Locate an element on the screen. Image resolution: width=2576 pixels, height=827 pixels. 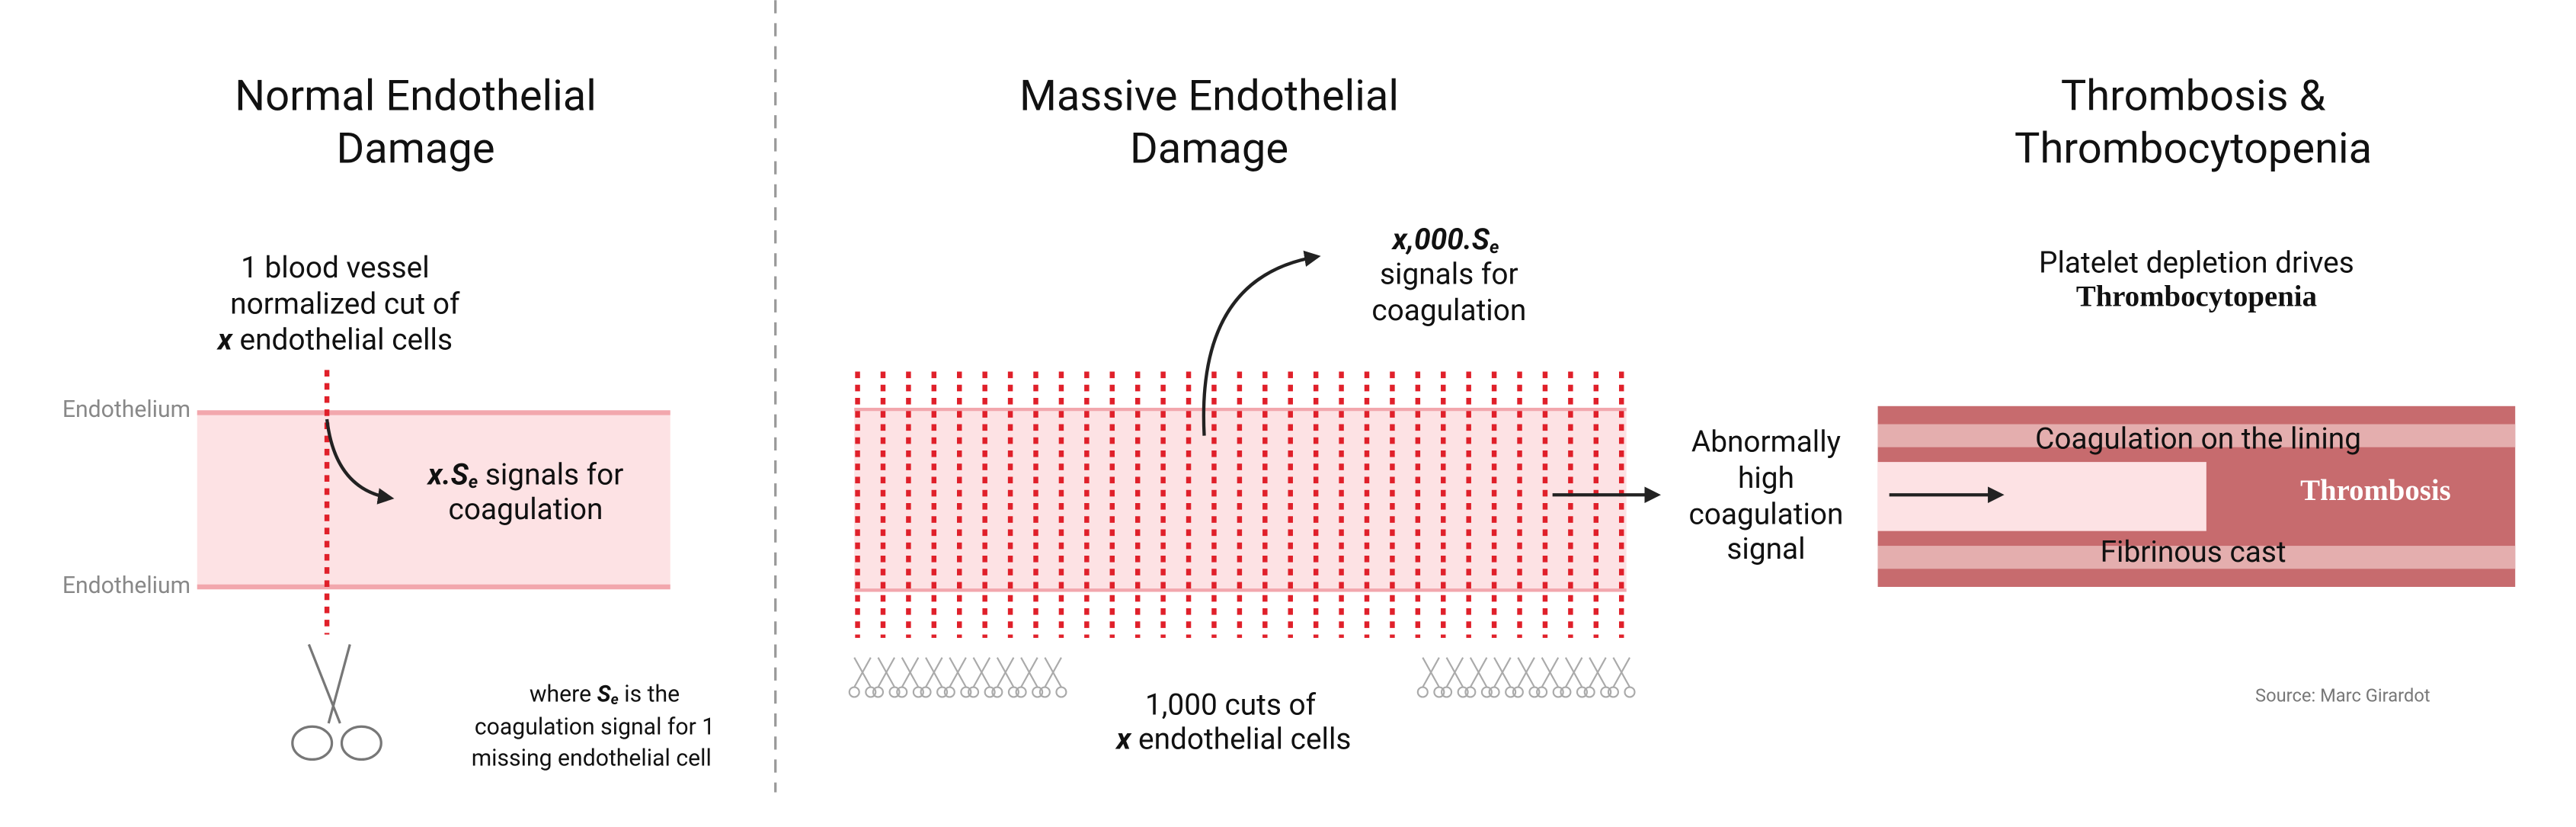
vessel-label: Thrombosis is located at coordinates (2375, 490).